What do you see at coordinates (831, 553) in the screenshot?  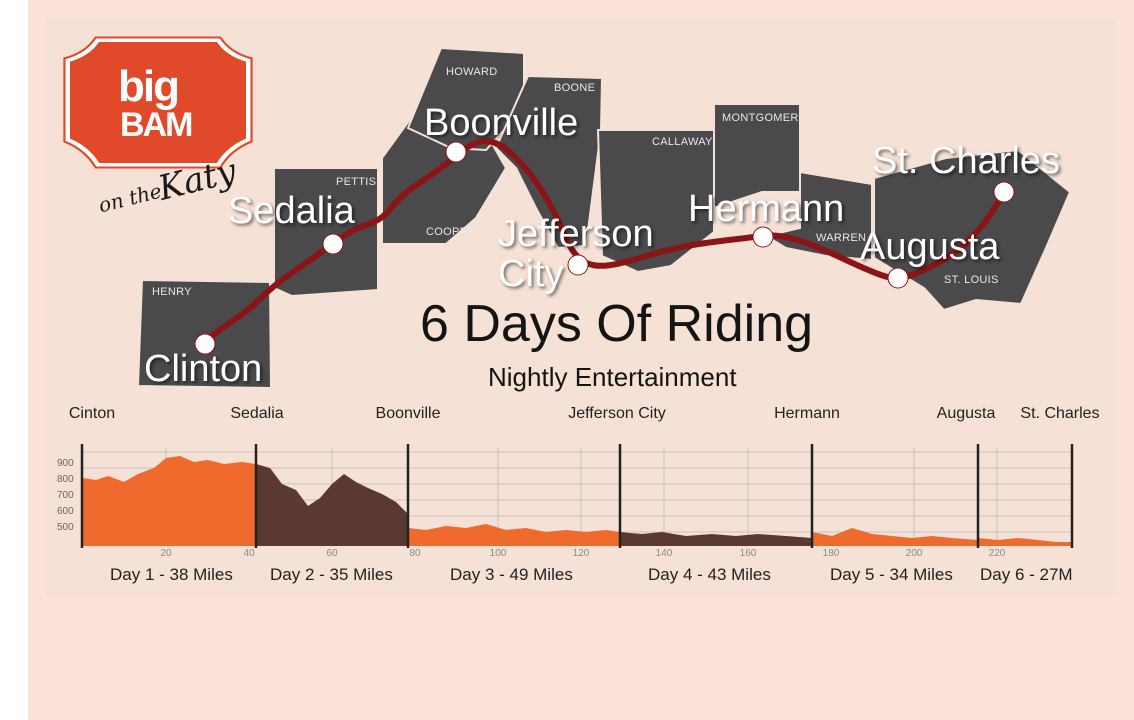 I see `x-tick-180: 180` at bounding box center [831, 553].